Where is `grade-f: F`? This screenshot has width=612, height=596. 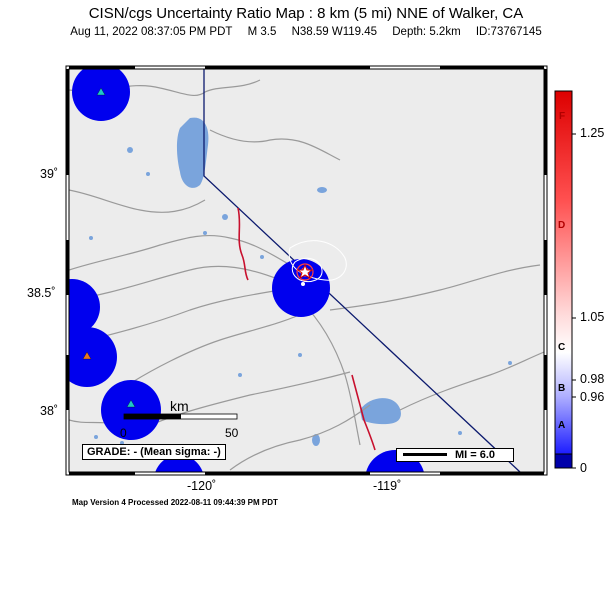 grade-f: F is located at coordinates (562, 116).